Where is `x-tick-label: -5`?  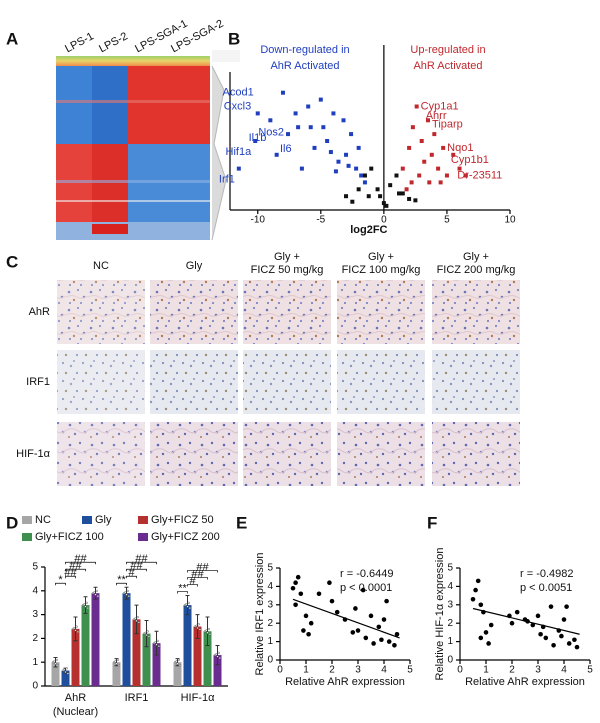
x-tick-label: -5 is located at coordinates (320, 220).